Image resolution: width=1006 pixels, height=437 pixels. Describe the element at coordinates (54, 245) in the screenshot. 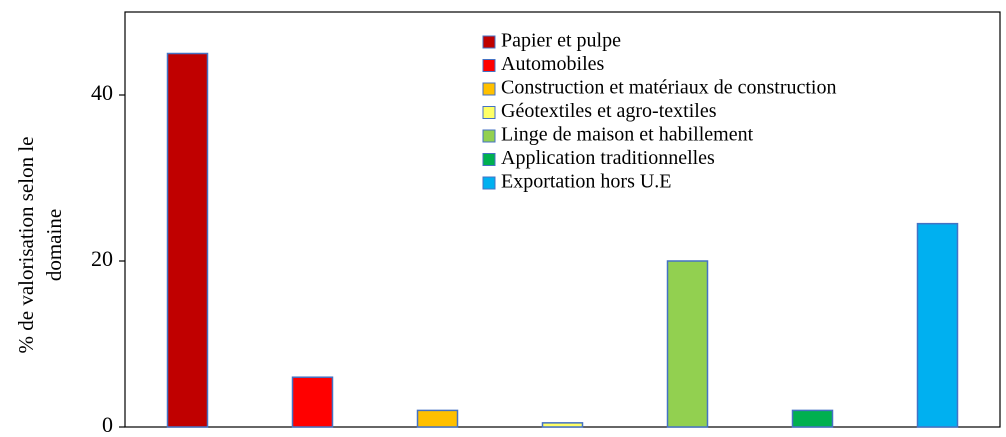

I see `y-axis-label-line: domaine` at that location.